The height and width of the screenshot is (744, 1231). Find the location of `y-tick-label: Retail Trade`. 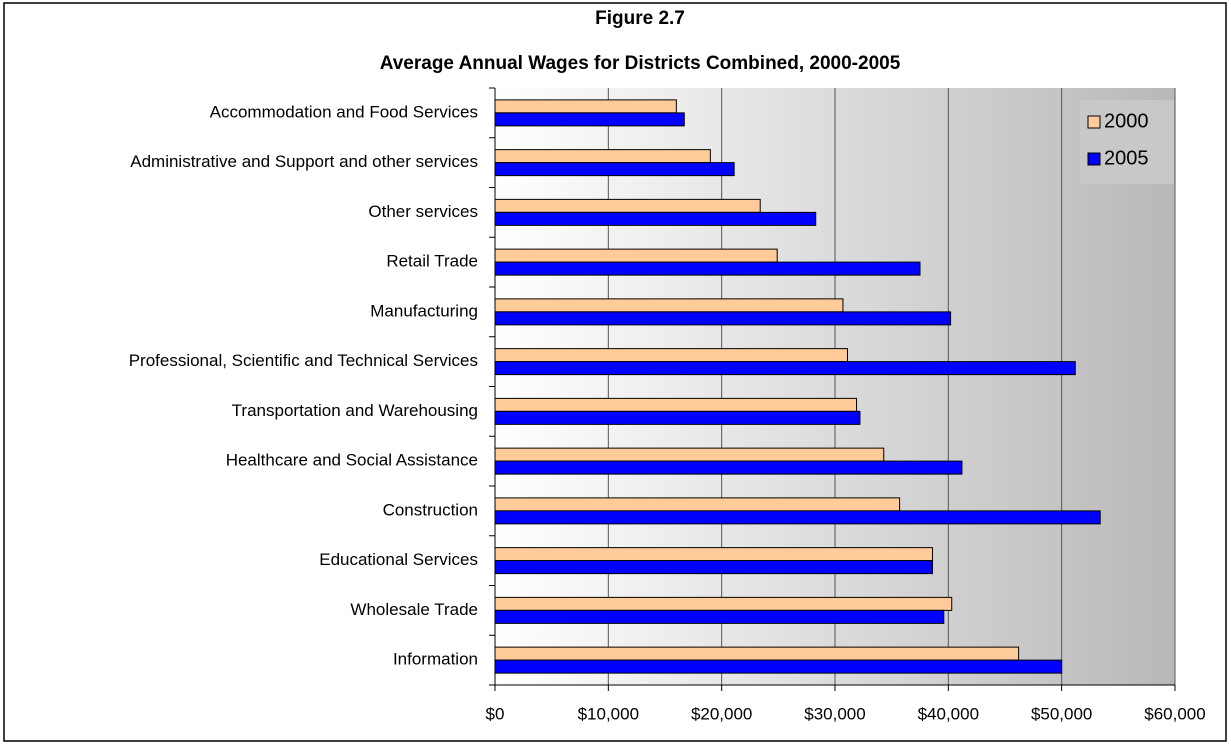

y-tick-label: Retail Trade is located at coordinates (432, 261).